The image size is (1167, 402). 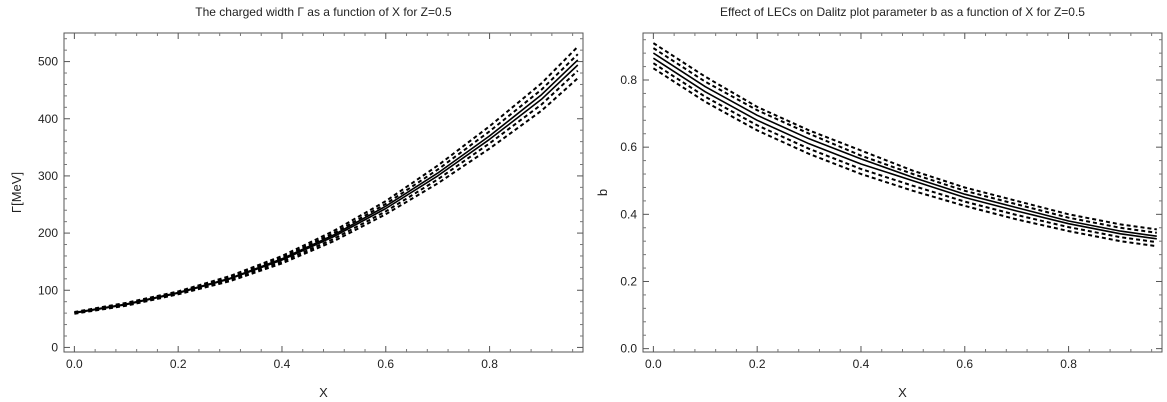 I want to click on y-tick-label: 100, so click(x=48, y=290).